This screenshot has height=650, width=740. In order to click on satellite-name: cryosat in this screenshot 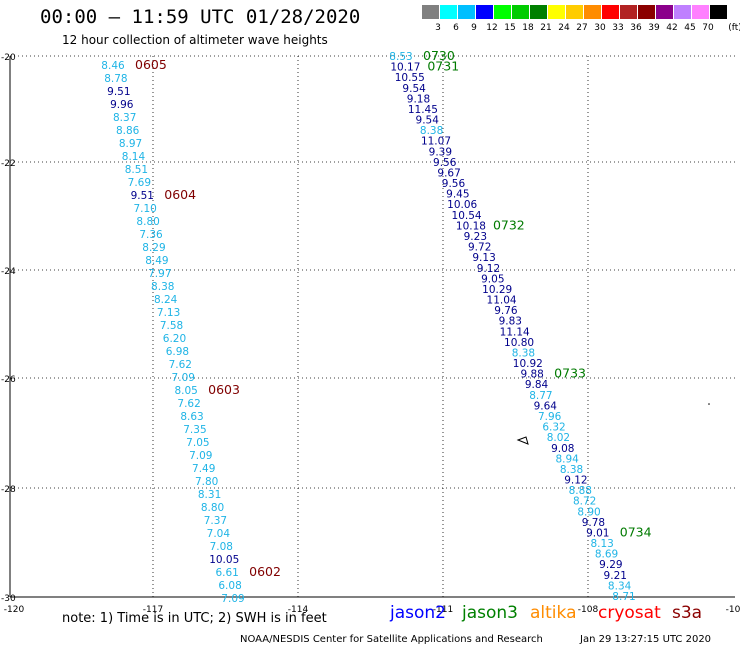, I will do `click(629, 613)`.